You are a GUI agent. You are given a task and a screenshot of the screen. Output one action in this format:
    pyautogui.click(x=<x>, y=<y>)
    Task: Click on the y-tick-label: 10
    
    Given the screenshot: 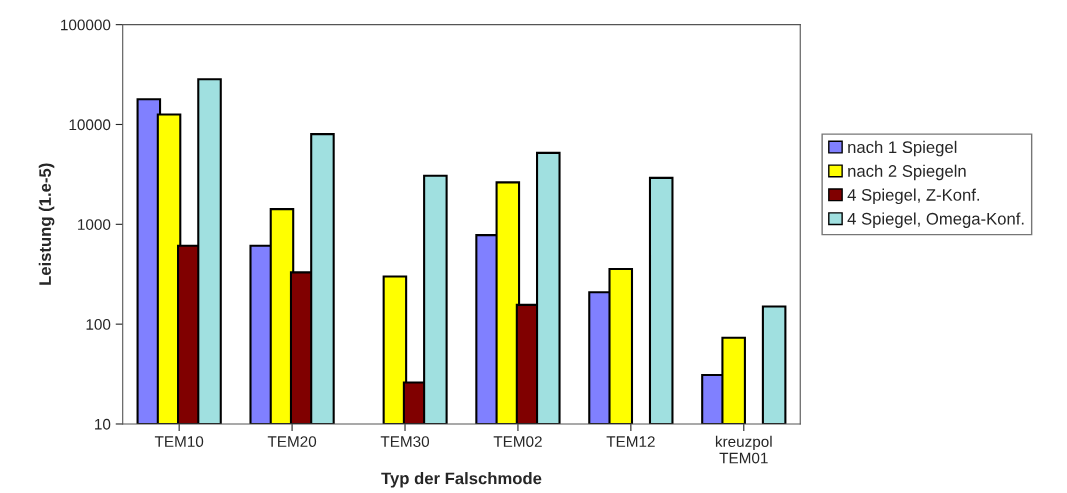 What is the action you would take?
    pyautogui.click(x=103, y=424)
    